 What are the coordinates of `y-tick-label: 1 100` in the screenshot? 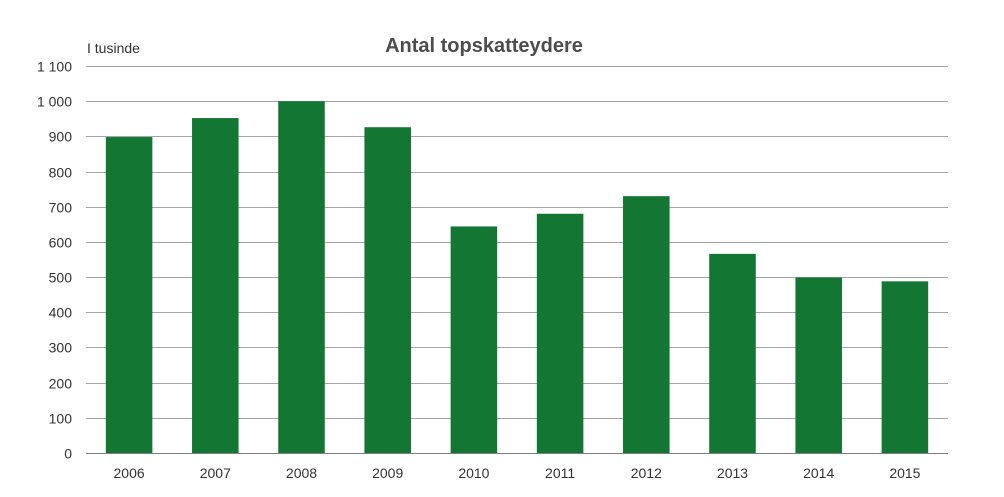 It's located at (54, 67).